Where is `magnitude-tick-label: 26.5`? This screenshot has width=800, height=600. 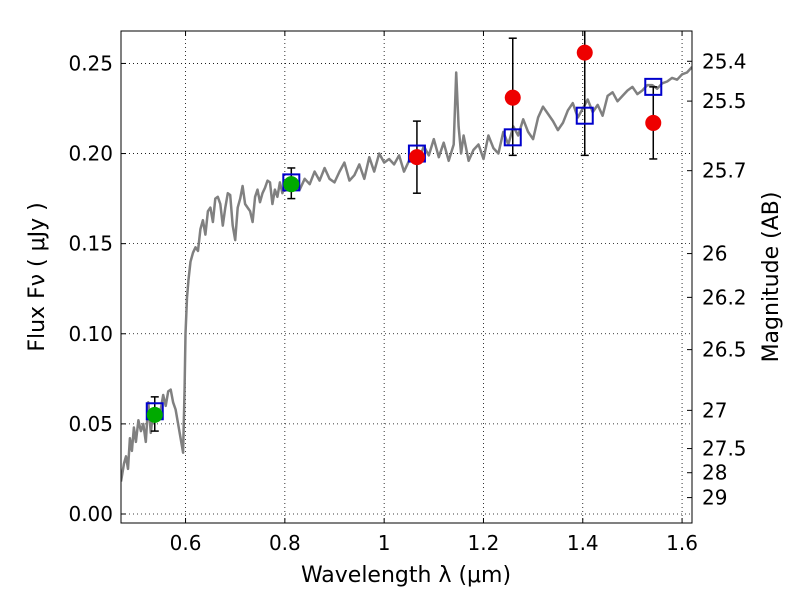
magnitude-tick-label: 26.5 is located at coordinates (724, 350).